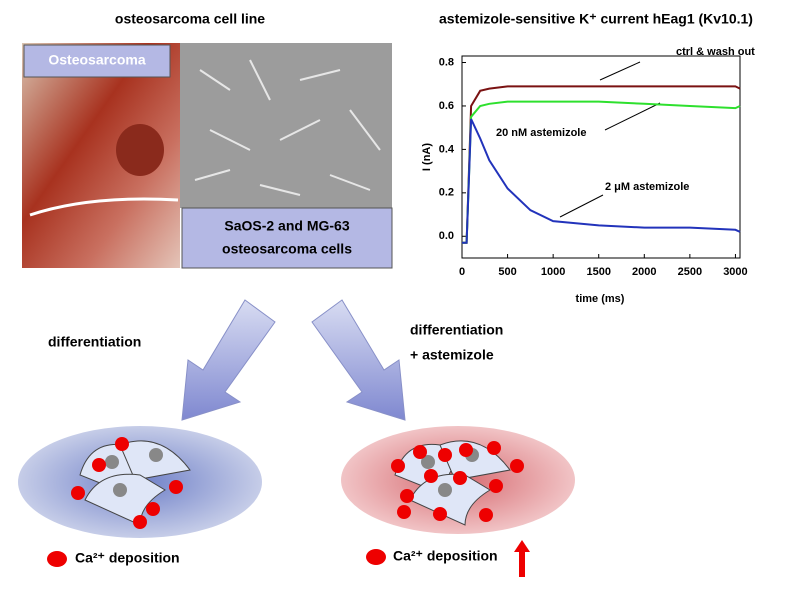 Image resolution: width=800 pixels, height=605 pixels. What do you see at coordinates (541, 133) in the screenshot?
I see `annotation: 20 nM astemizole` at bounding box center [541, 133].